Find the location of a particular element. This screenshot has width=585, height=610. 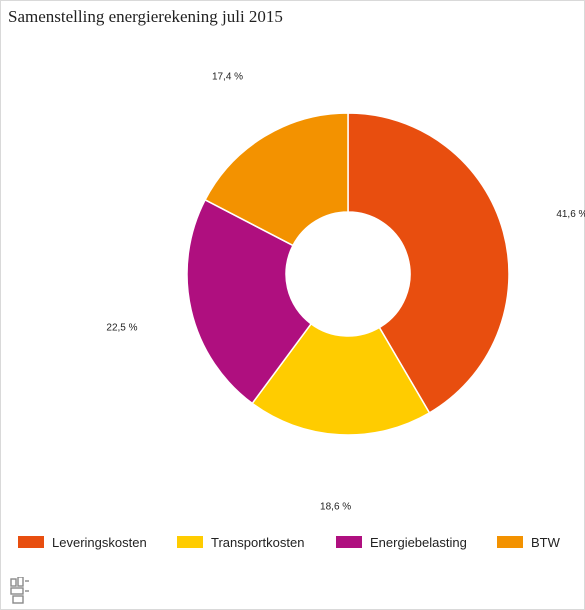

legend-item-energiebelasting: Energiebelasting is located at coordinates (401, 542).